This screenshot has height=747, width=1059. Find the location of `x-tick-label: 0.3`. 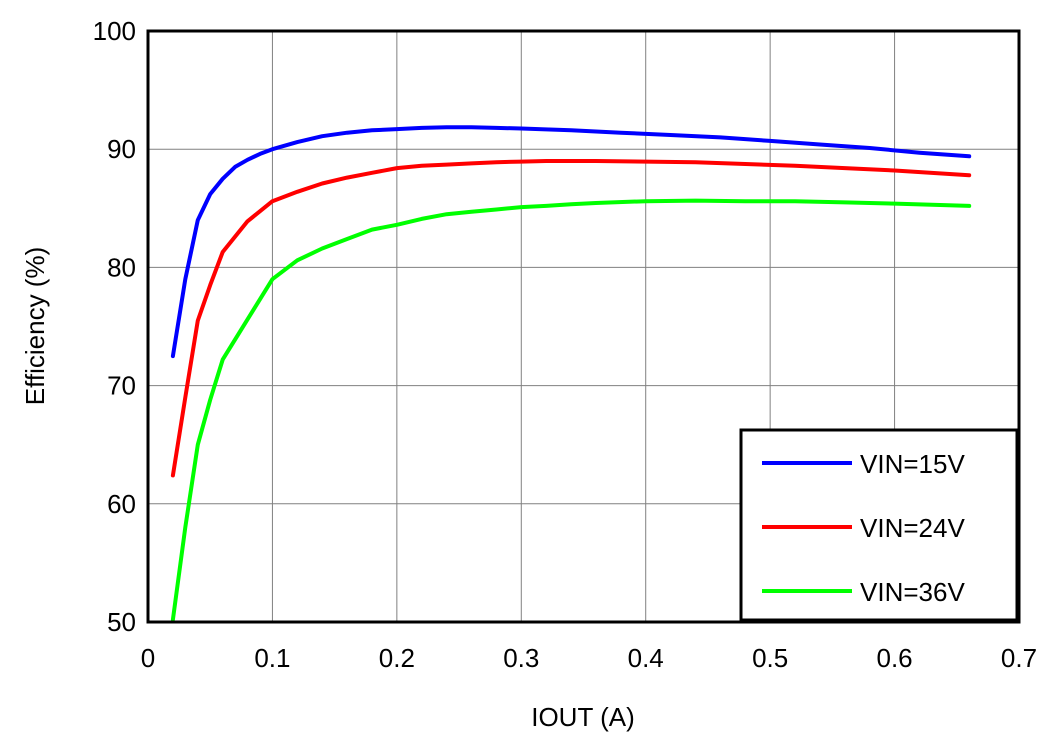

x-tick-label: 0.3 is located at coordinates (521, 658).